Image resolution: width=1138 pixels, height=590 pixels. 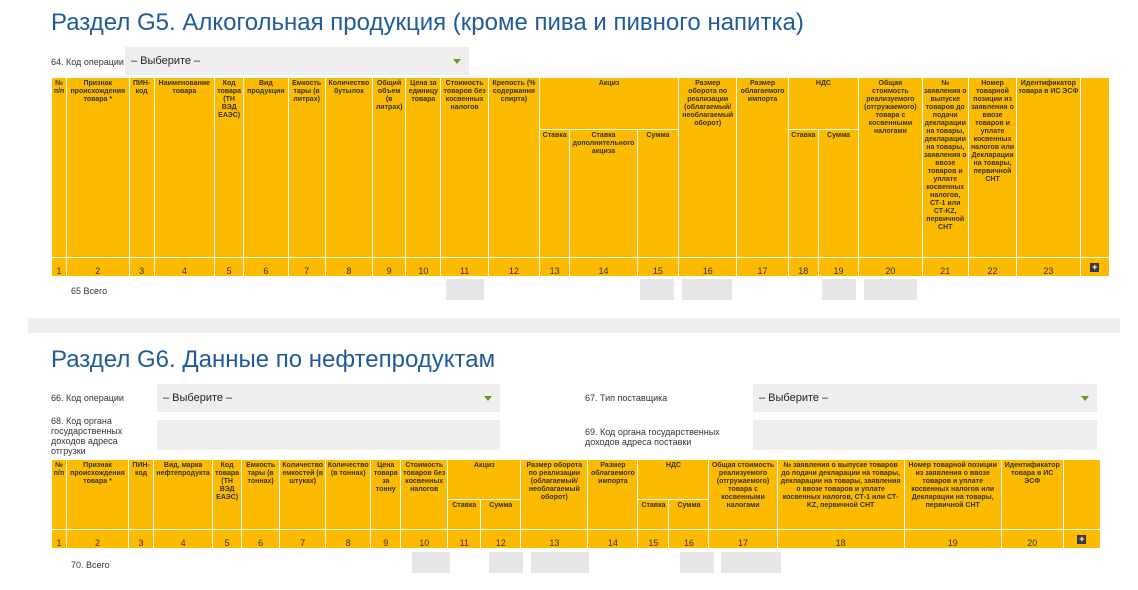 What do you see at coordinates (952, 539) in the screenshot?
I see `g6-n-19: 19` at bounding box center [952, 539].